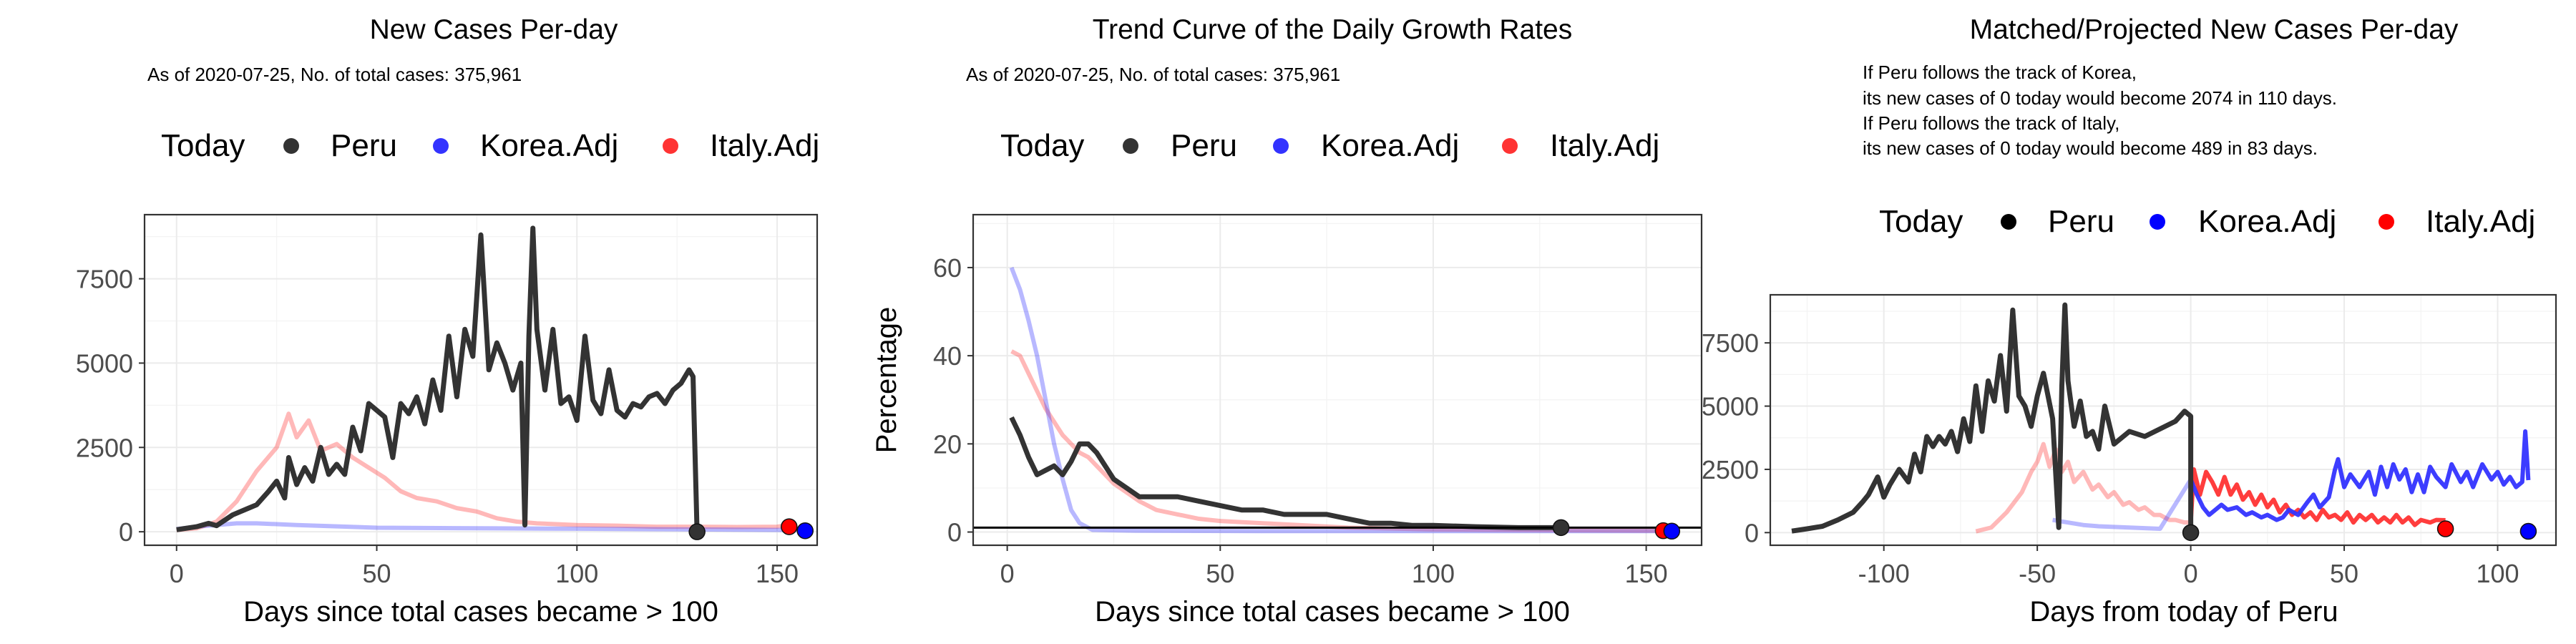  Describe the element at coordinates (1884, 573) in the screenshot. I see `x-tick-label: -100` at that location.